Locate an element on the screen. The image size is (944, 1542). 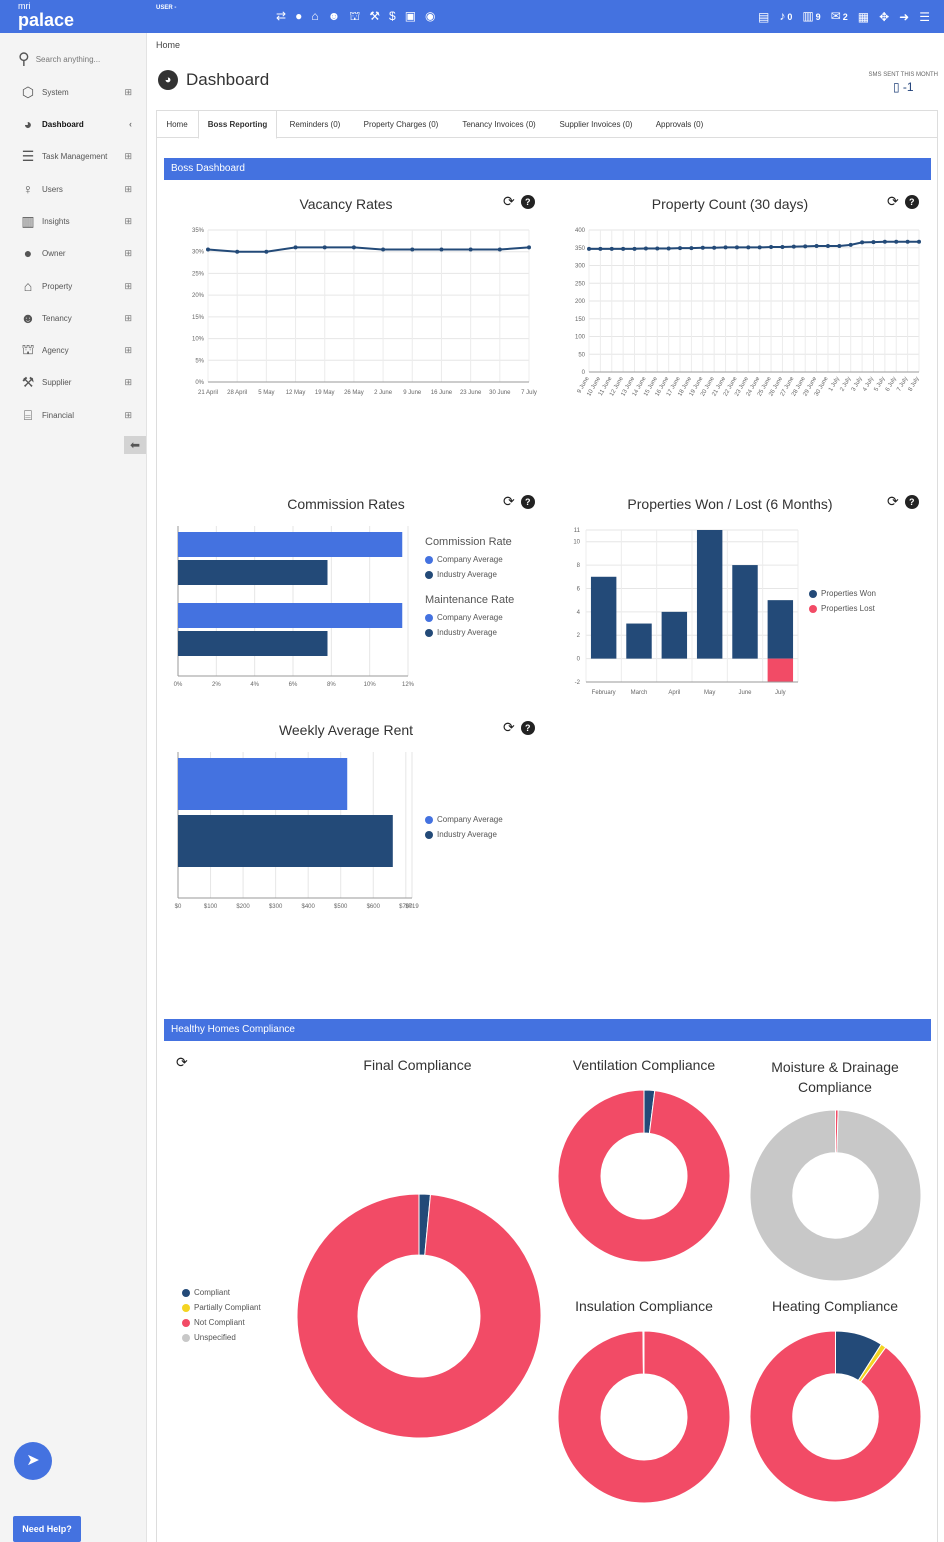
menu-icon: ☰ is located at coordinates (924, 16).